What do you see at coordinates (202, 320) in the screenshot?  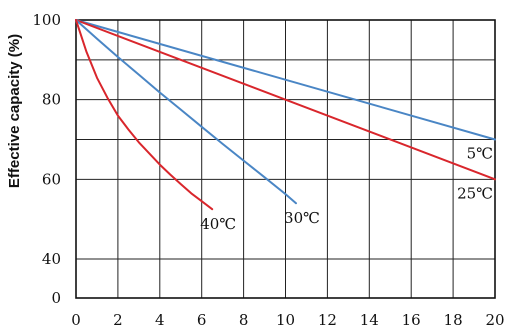 I see `x-tick-label-6: 6` at bounding box center [202, 320].